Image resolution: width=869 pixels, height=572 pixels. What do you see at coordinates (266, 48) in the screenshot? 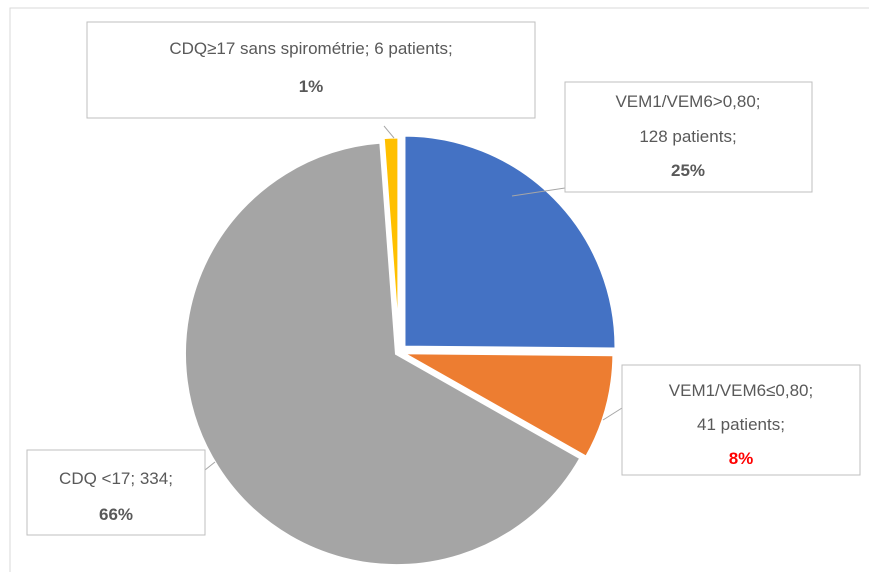
I see `label-part: CDQ≥17 sans spirométrie` at bounding box center [266, 48].